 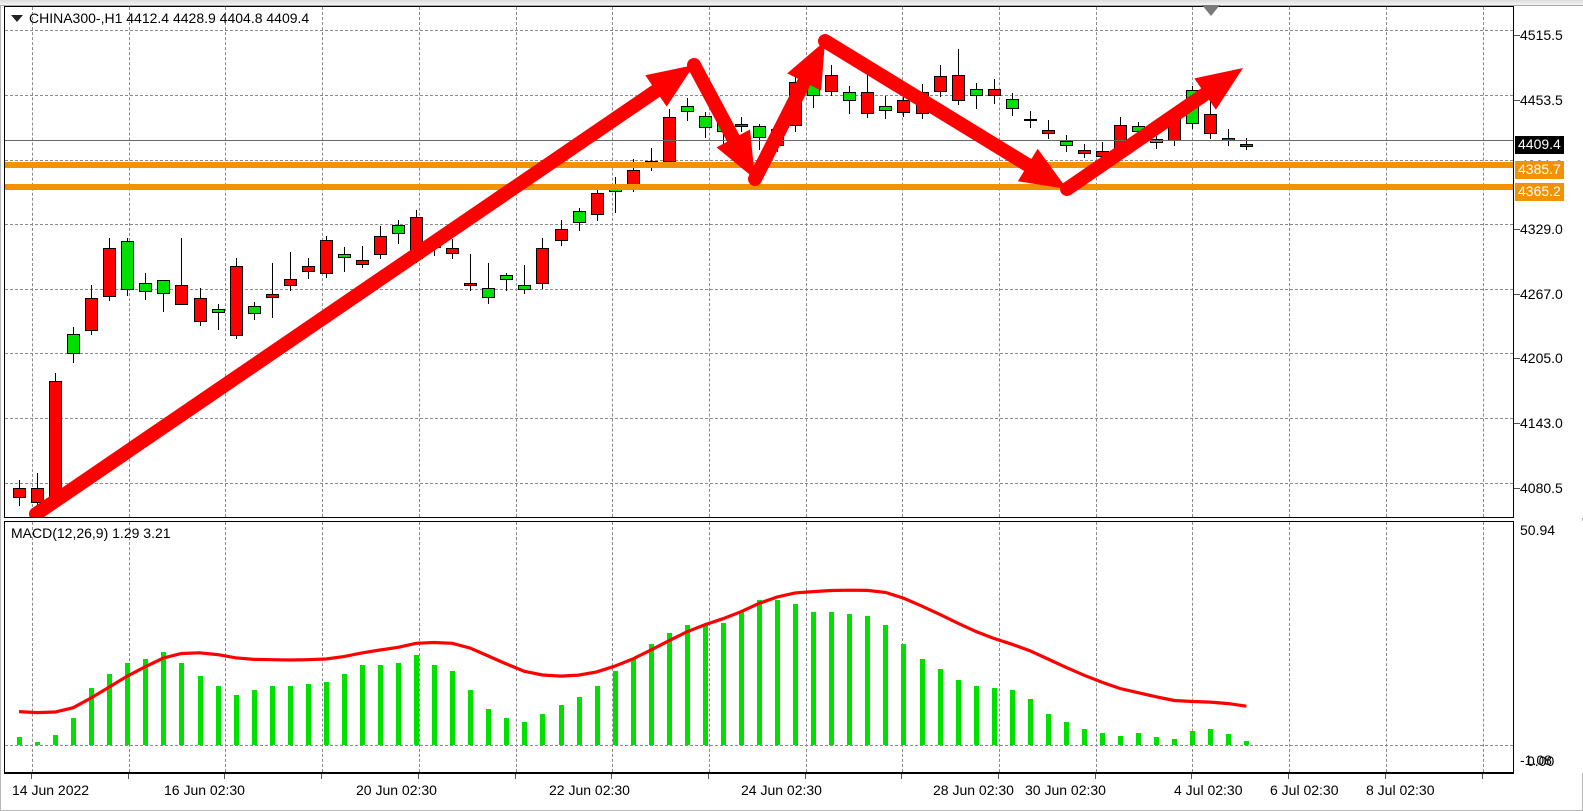 What do you see at coordinates (716, 107) in the screenshot?
I see `downtrend-arrow-1-shaft` at bounding box center [716, 107].